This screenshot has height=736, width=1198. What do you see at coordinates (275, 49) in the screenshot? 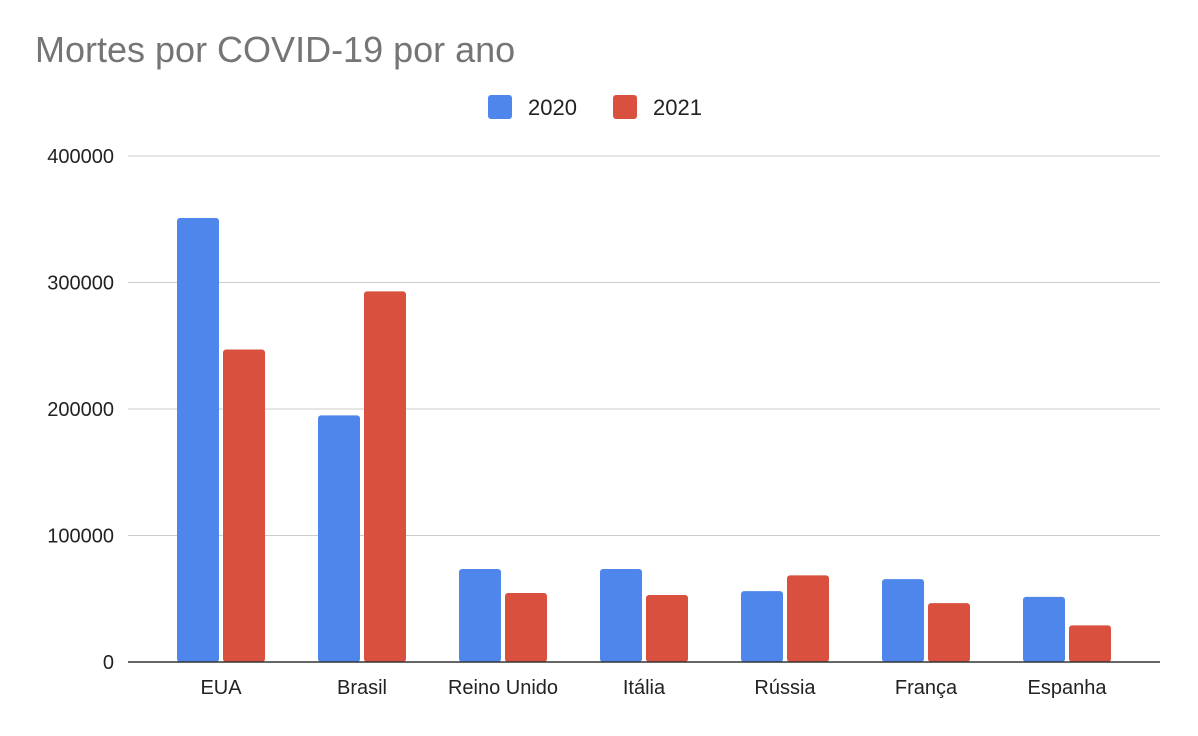
I see `chart-title: Mortes por COVID-19 por ano` at bounding box center [275, 49].